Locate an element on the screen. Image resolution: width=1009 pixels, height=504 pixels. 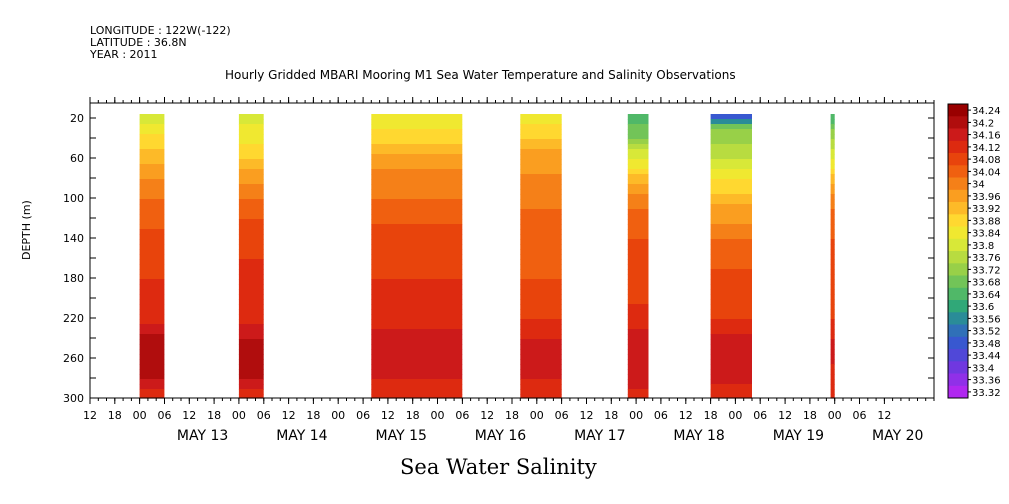
x-date-label: MAY 15 is located at coordinates (401, 436).